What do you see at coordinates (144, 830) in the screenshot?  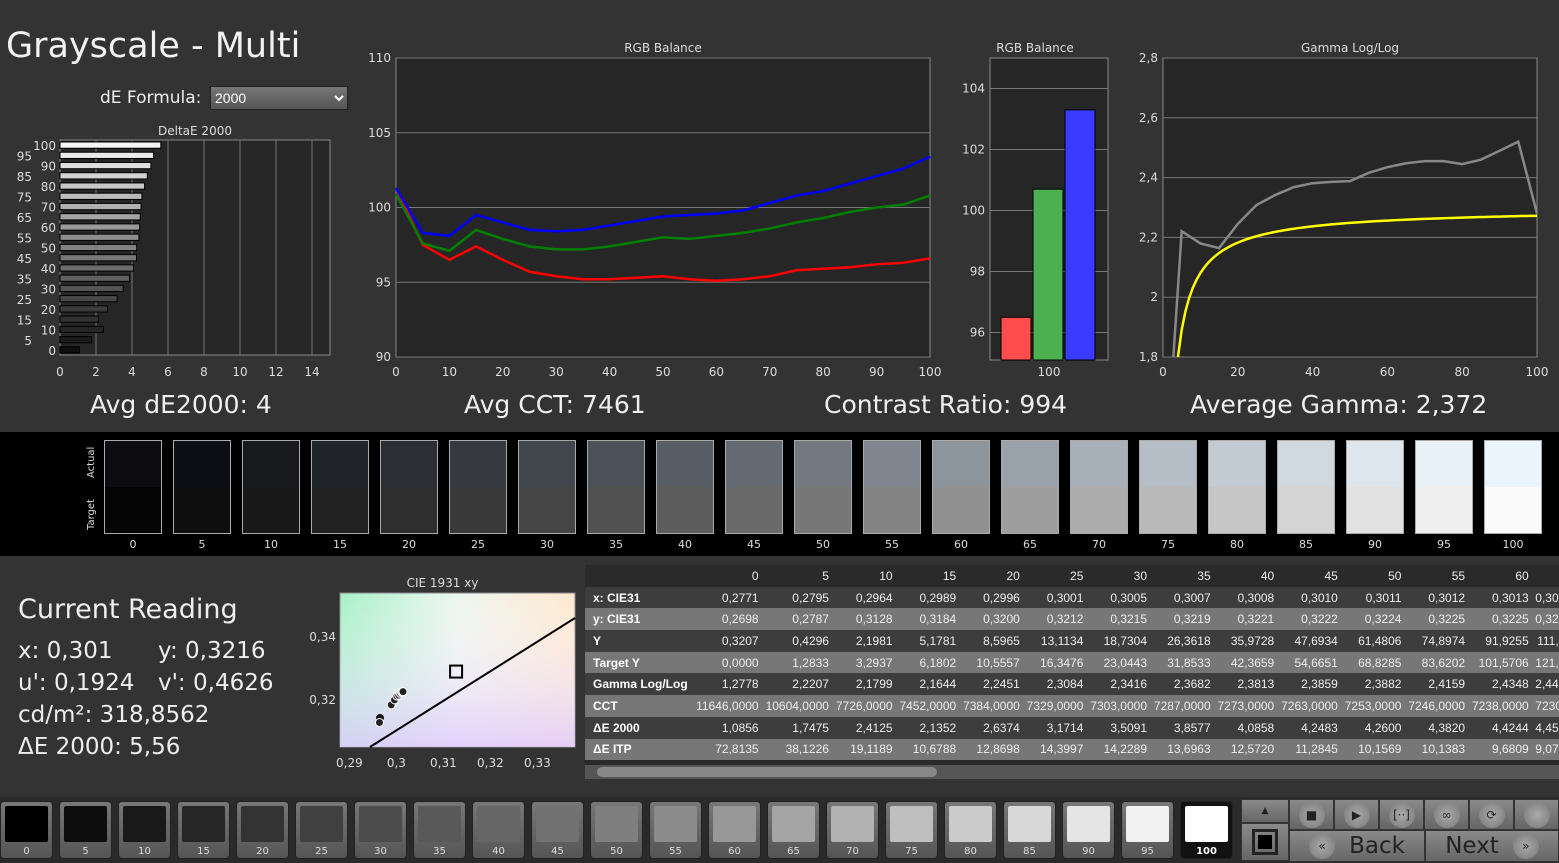 I see `patch-button-10: 10` at bounding box center [144, 830].